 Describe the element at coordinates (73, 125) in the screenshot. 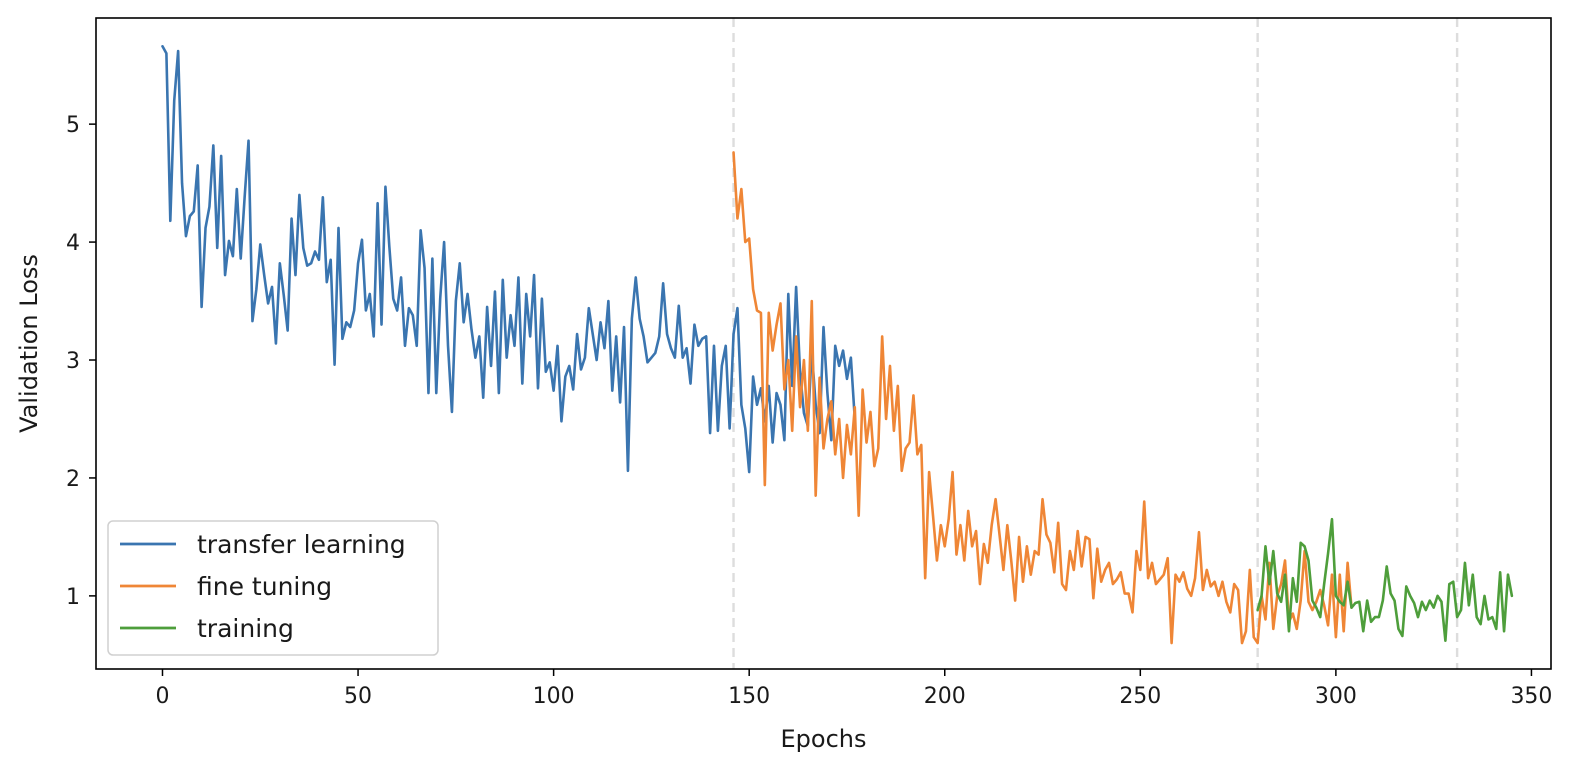

I see `y-tick-label: 5` at that location.